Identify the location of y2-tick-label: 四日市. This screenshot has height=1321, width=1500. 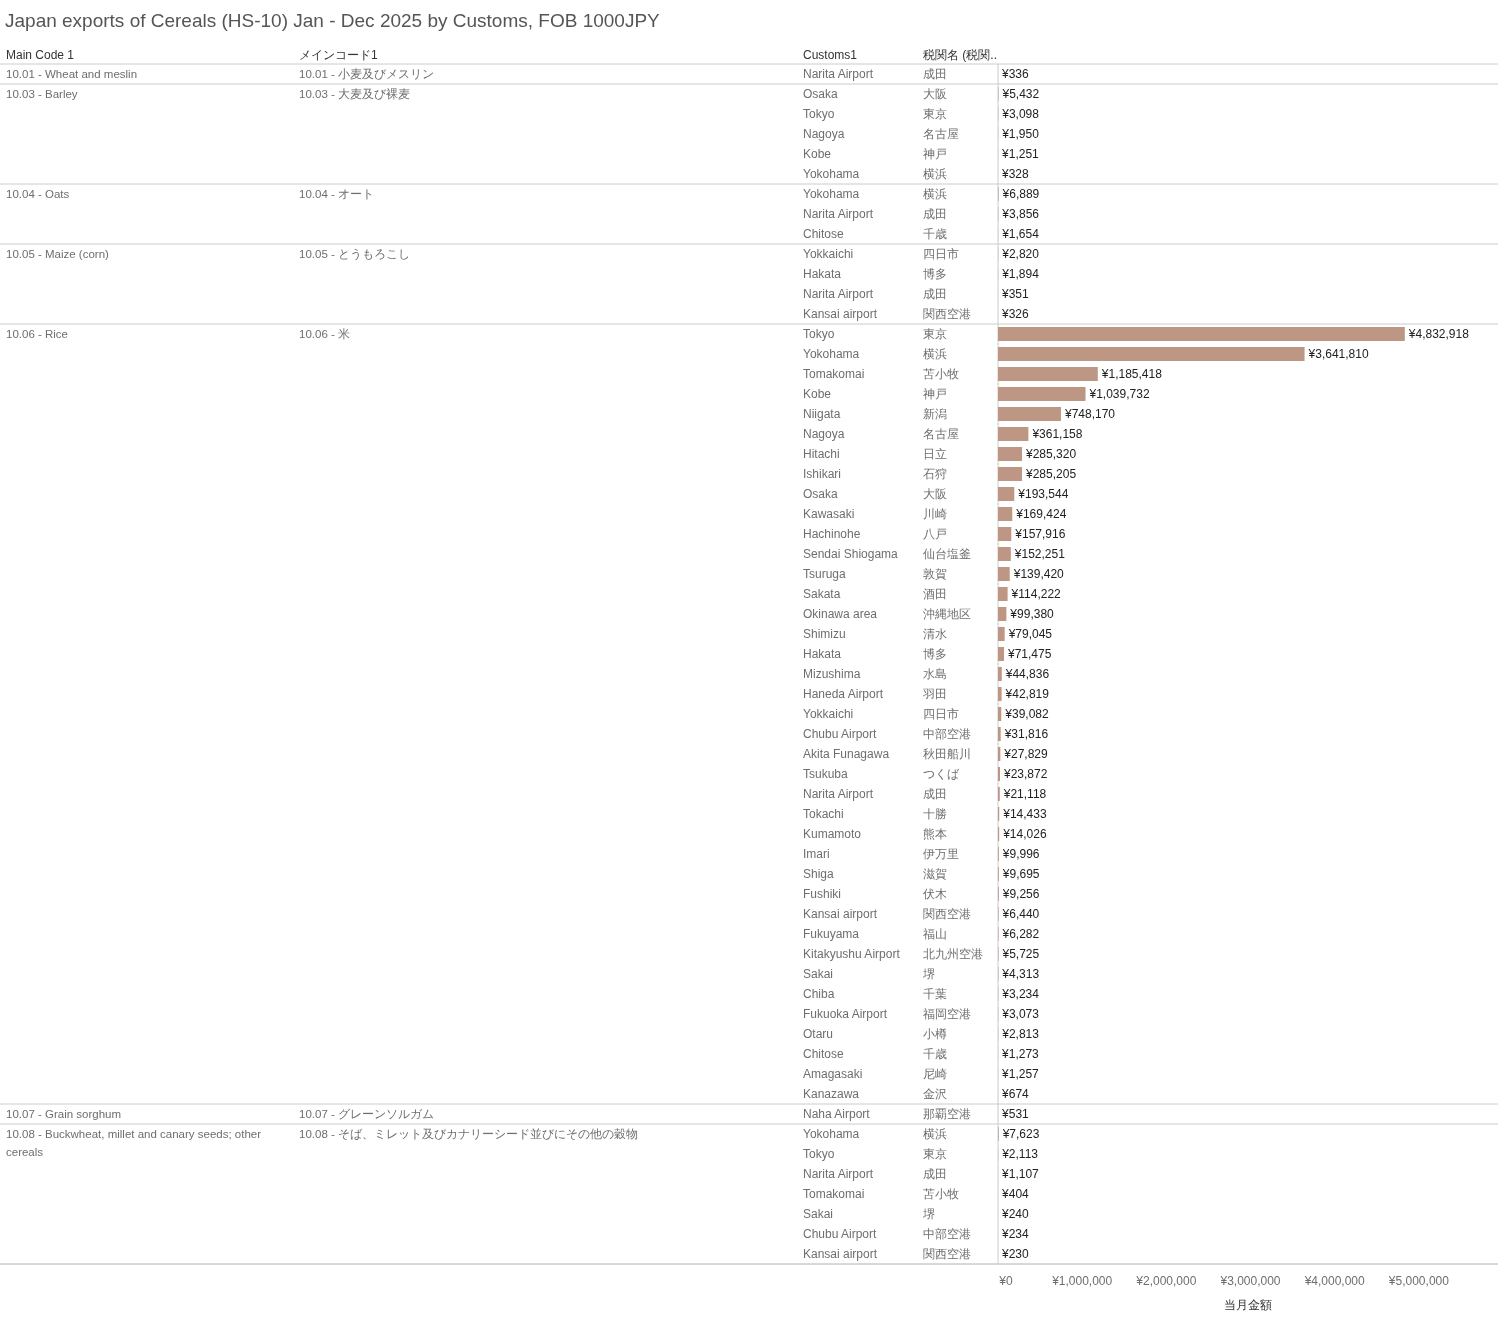
(941, 254).